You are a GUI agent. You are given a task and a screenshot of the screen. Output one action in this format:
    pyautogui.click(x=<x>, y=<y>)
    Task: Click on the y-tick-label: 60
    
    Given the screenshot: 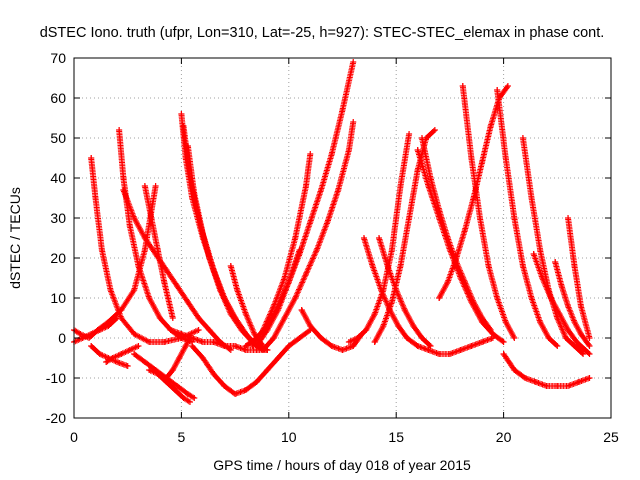 What is the action you would take?
    pyautogui.click(x=58, y=98)
    